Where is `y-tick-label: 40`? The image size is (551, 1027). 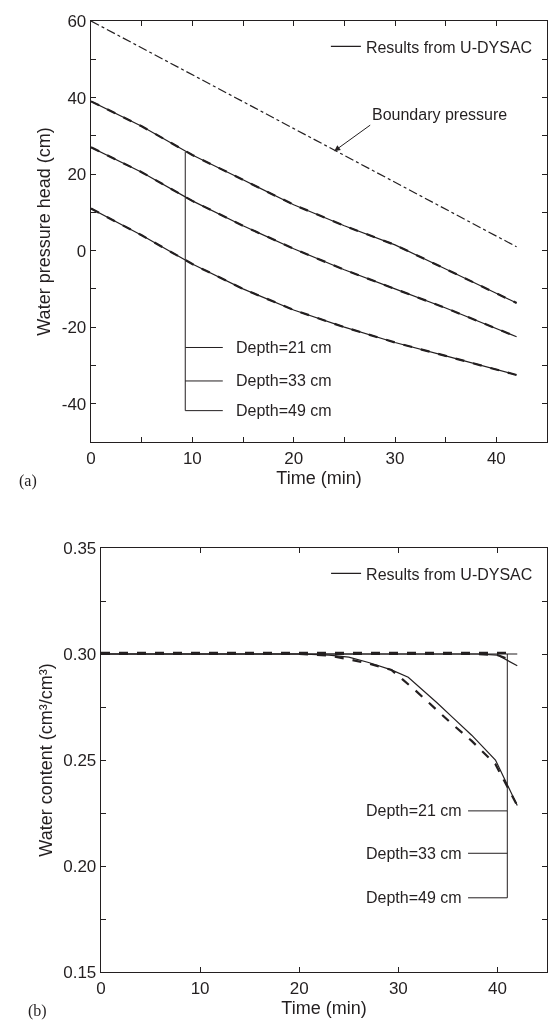
y-tick-label: 40 is located at coordinates (77, 98).